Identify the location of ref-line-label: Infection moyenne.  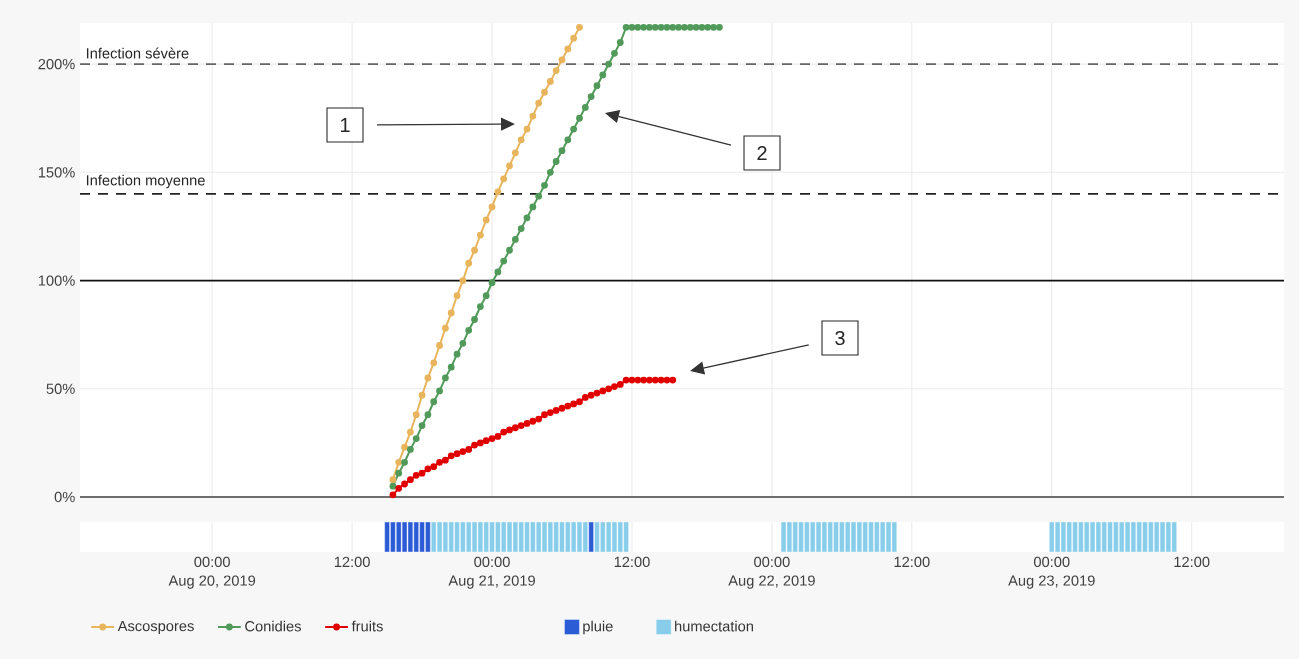
(145, 181).